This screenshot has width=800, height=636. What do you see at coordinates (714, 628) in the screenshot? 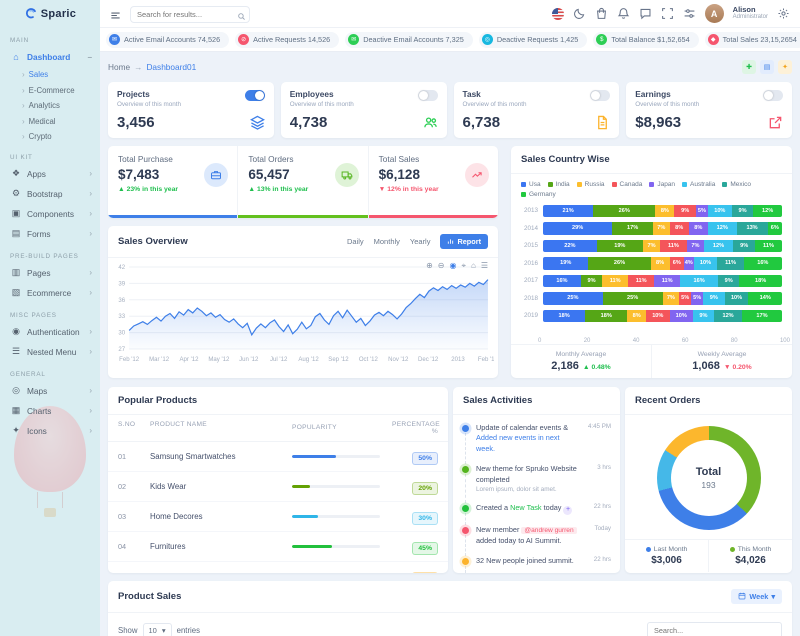
I see `table-search-input` at bounding box center [714, 628].